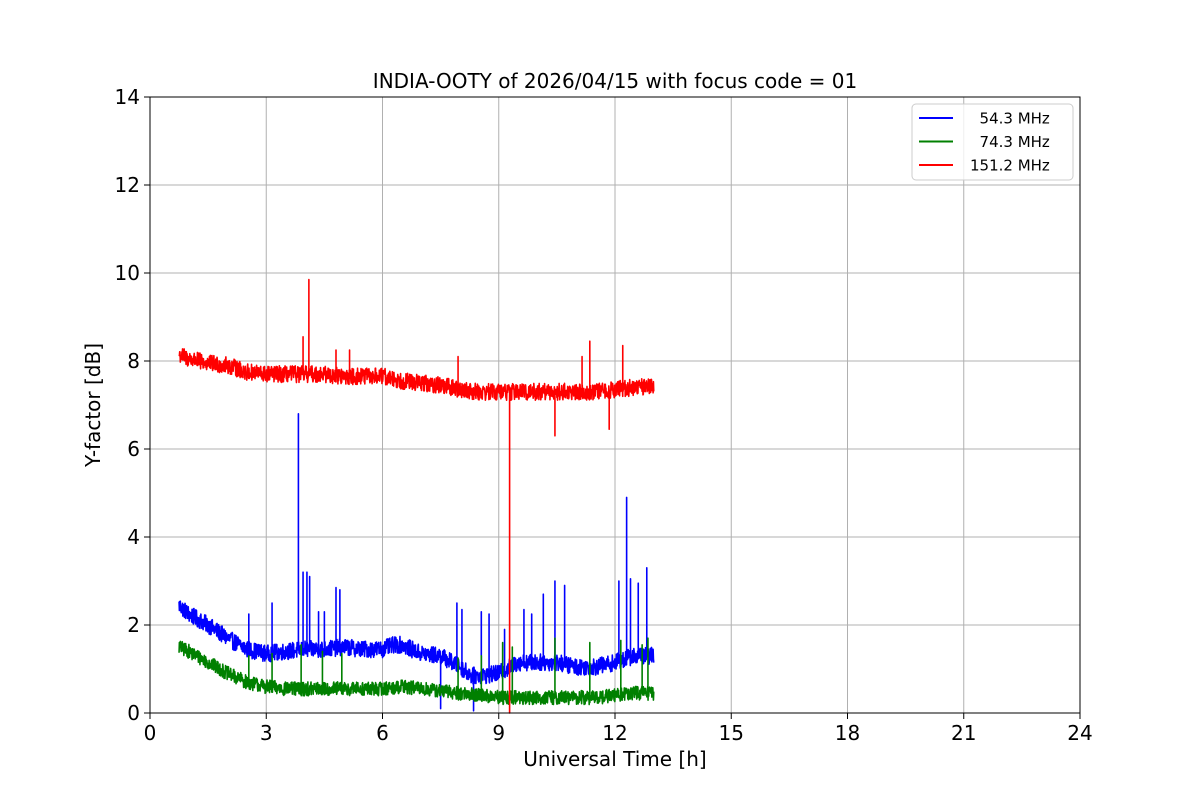  Describe the element at coordinates (614, 759) in the screenshot. I see `x-axis-label: Universal Time [h]` at that location.